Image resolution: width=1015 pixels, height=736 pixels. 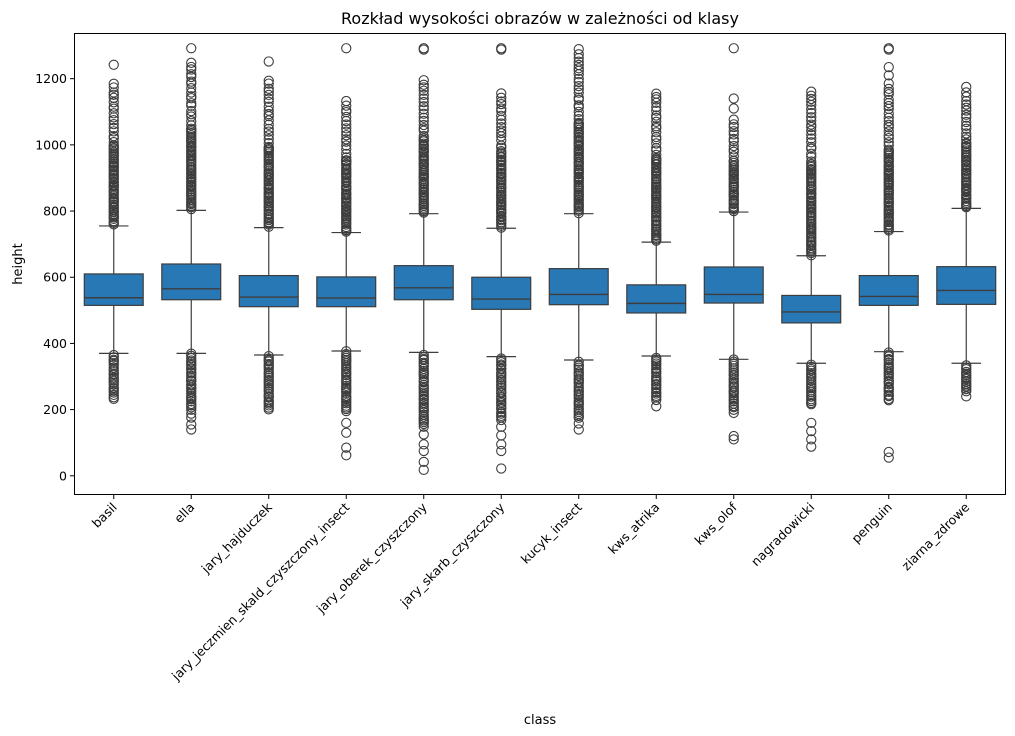 I want to click on box-group-jary_skarb_czyszczony, so click(x=501, y=258).